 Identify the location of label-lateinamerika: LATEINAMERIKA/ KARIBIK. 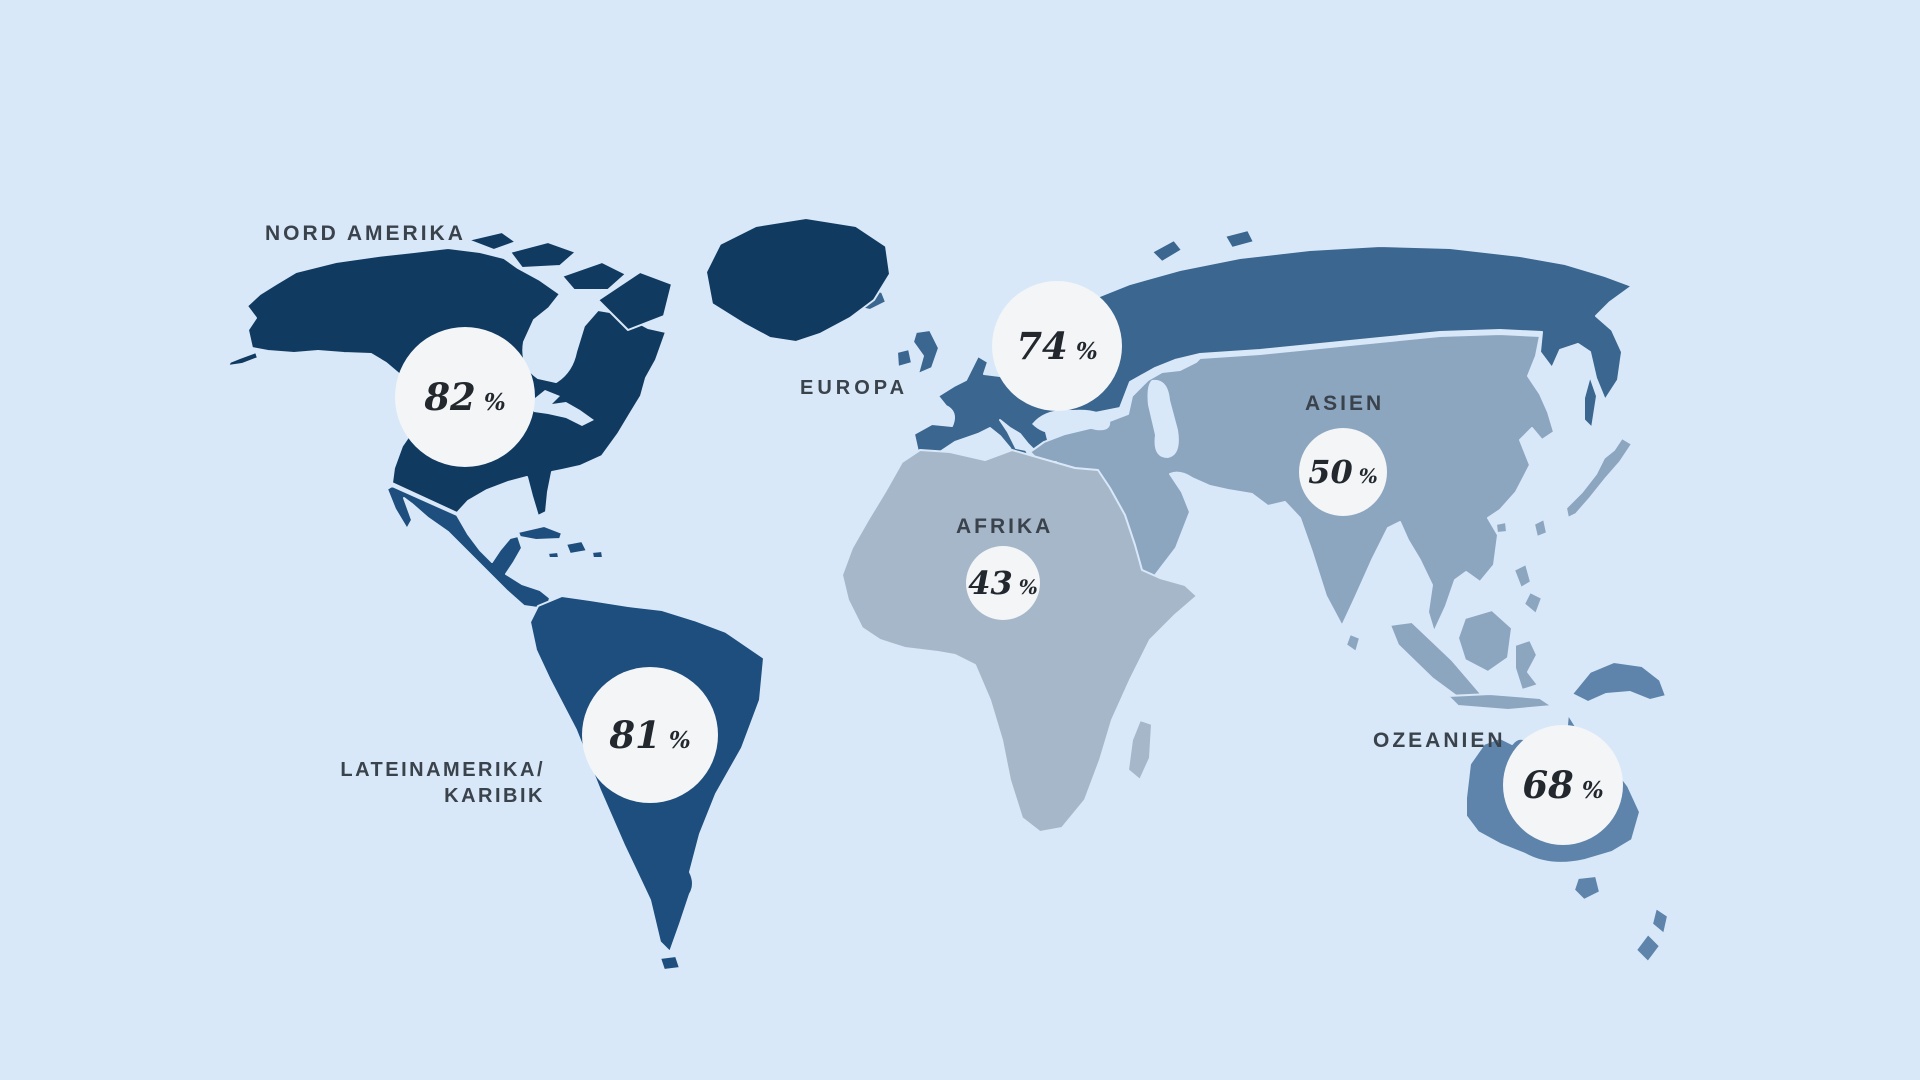
(437, 783).